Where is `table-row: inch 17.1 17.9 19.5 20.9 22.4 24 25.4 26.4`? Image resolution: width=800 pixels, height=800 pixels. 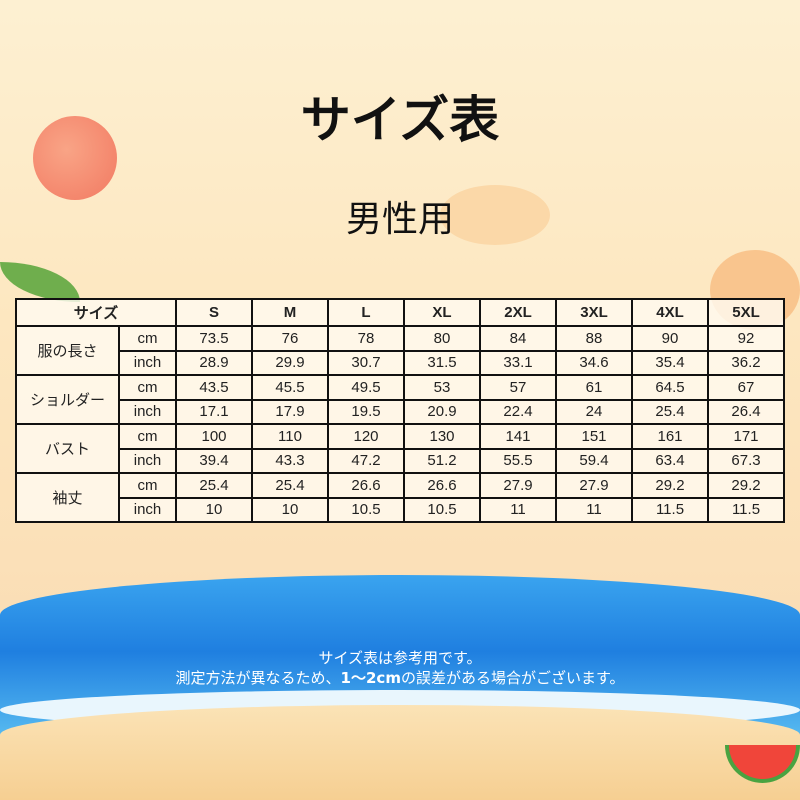
table-row: inch 17.1 17.9 19.5 20.9 22.4 24 25.4 26.4 is located at coordinates (400, 411).